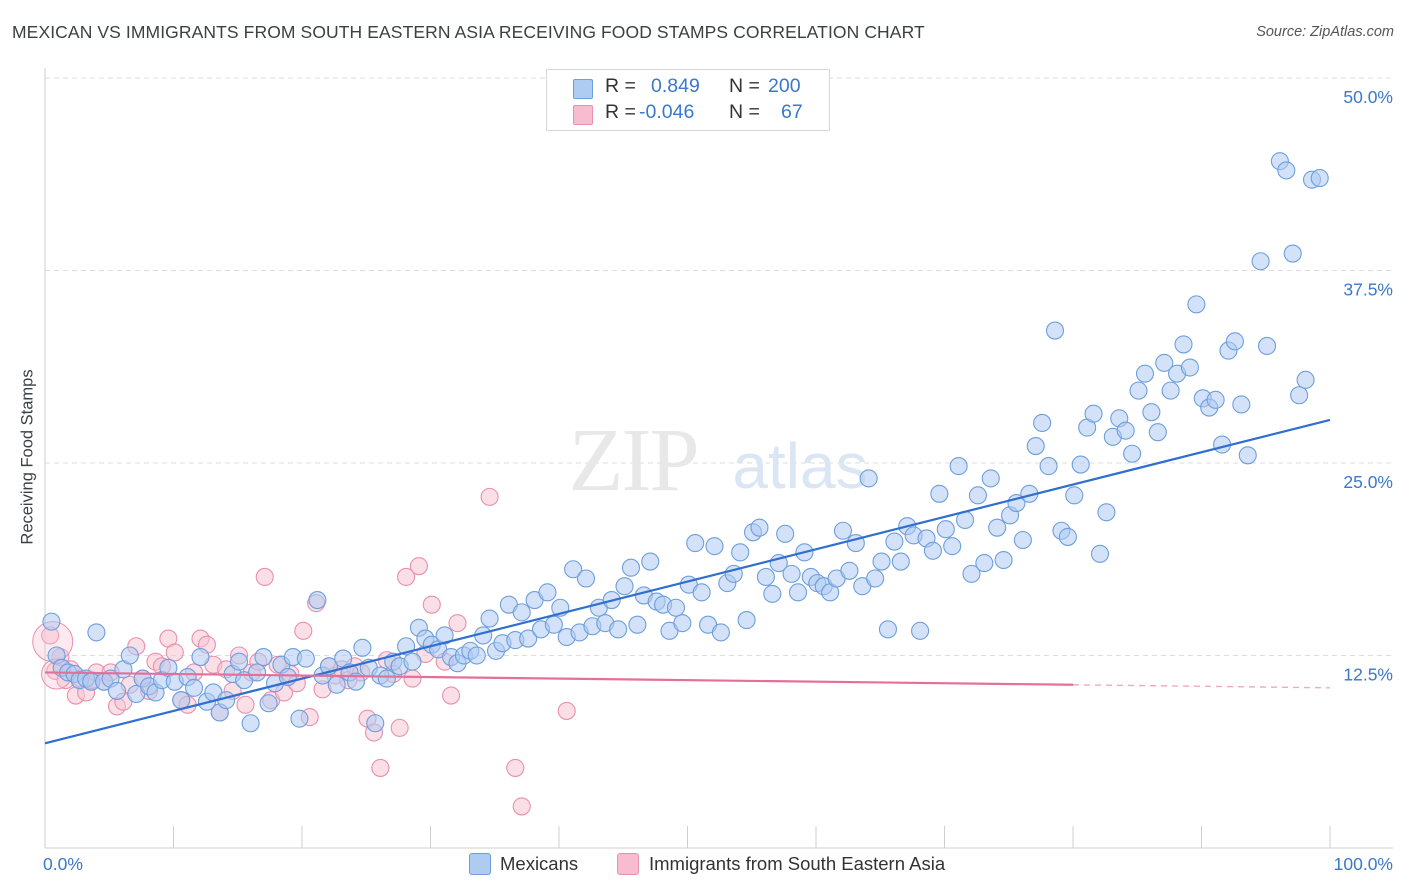 The width and height of the screenshot is (1406, 892). I want to click on watermark-zip: ZIP, so click(633, 460).